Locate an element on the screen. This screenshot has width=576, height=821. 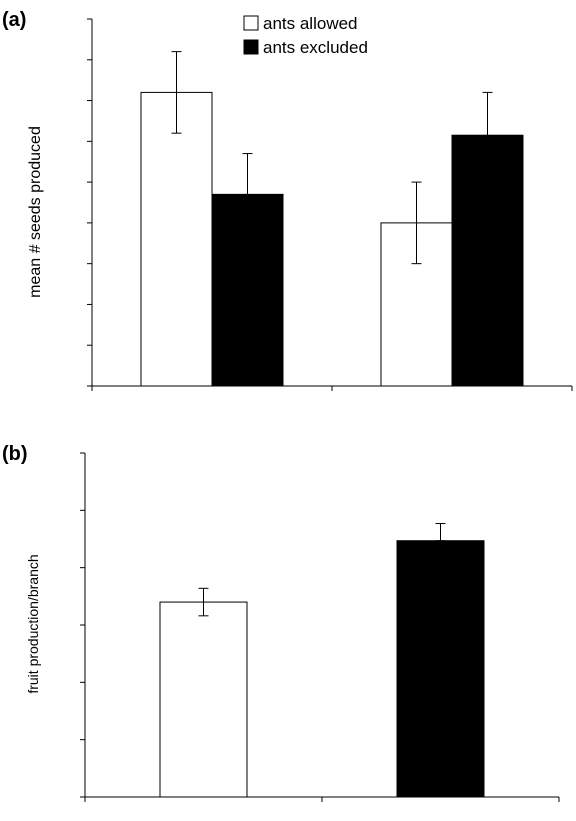
bar-ants-allowed is located at coordinates (203, 699).